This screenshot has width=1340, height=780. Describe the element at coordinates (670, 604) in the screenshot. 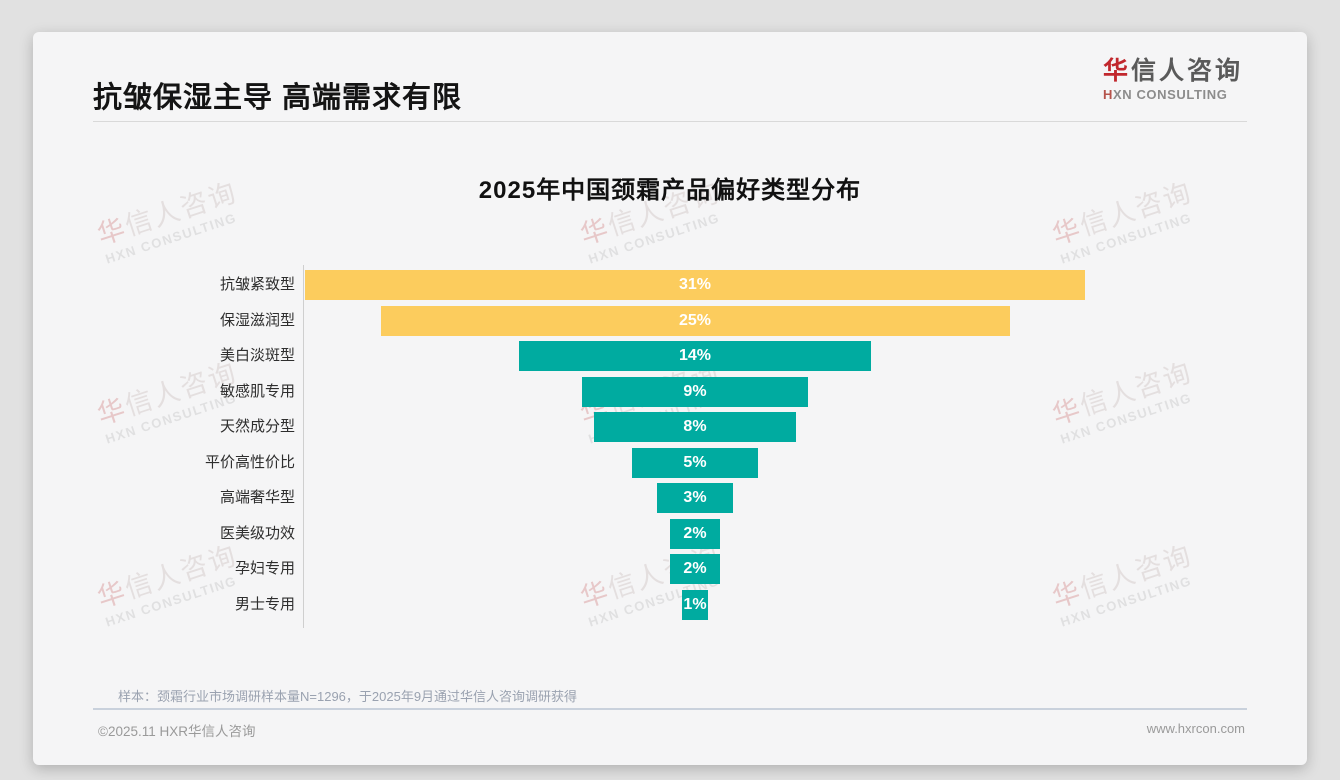

I see `chart-row: 男士专用 1%` at that location.